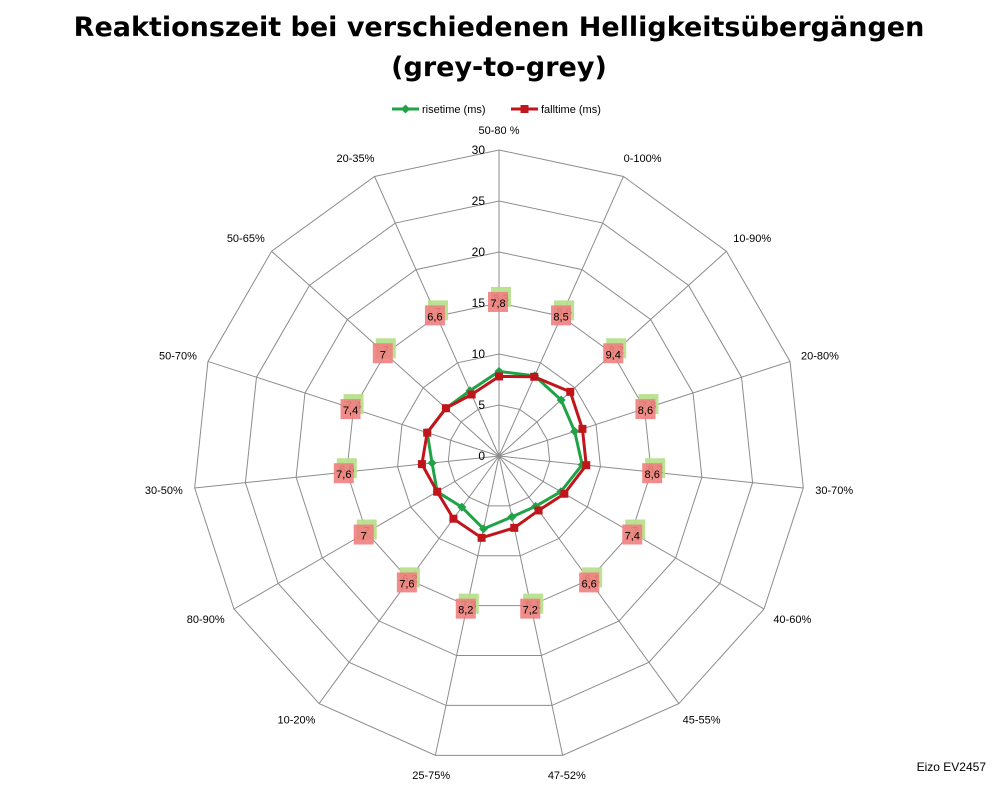  I want to click on category-label: 45-55%, so click(702, 721).